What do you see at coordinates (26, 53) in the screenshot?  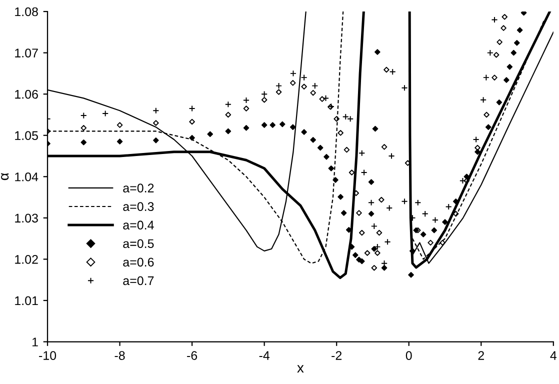 I see `y-tick-label: 1.07` at bounding box center [26, 53].